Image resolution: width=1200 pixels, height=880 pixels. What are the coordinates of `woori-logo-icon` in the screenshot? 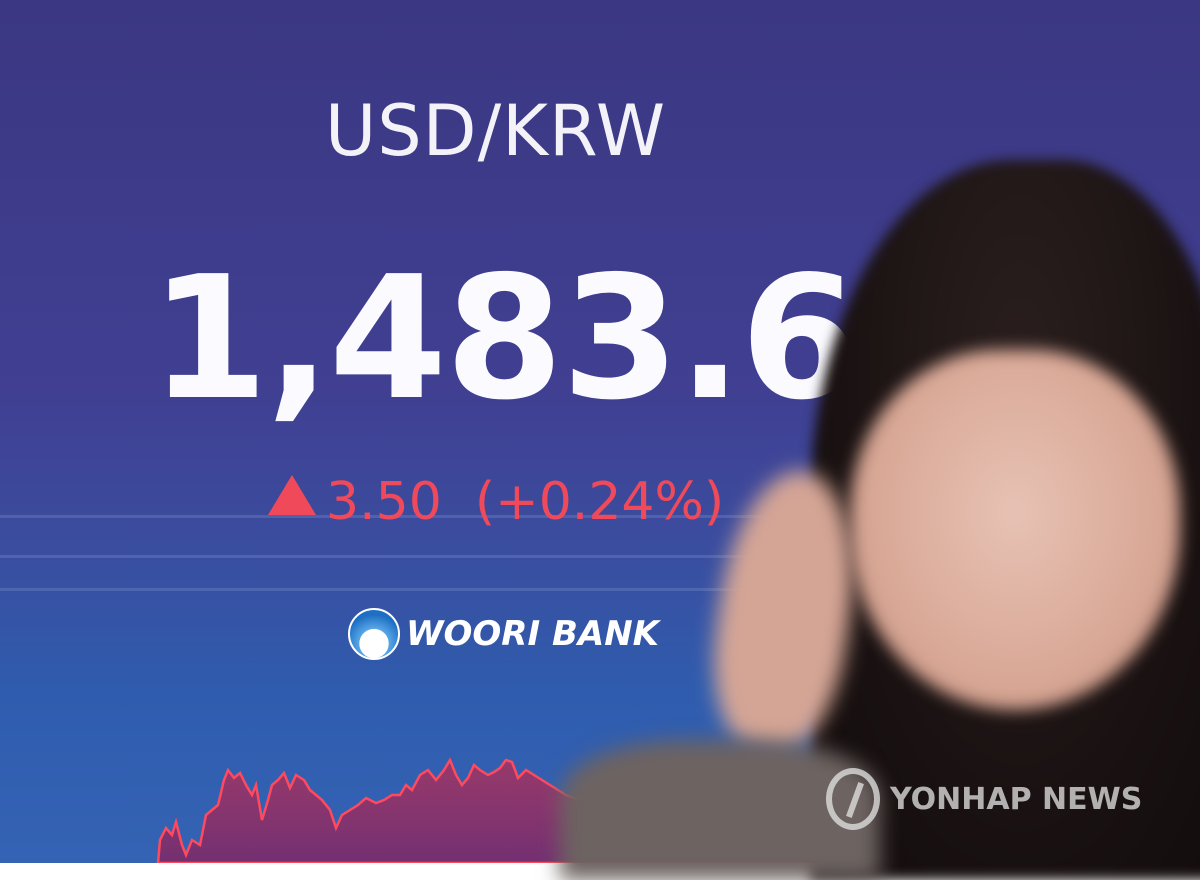 It's located at (374, 634).